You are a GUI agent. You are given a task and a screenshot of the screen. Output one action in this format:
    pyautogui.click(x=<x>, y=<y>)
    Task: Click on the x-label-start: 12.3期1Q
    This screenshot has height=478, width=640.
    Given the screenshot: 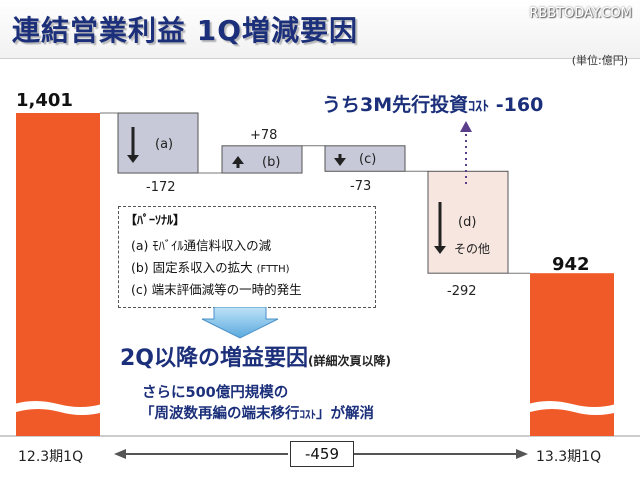 What is the action you would take?
    pyautogui.click(x=51, y=457)
    